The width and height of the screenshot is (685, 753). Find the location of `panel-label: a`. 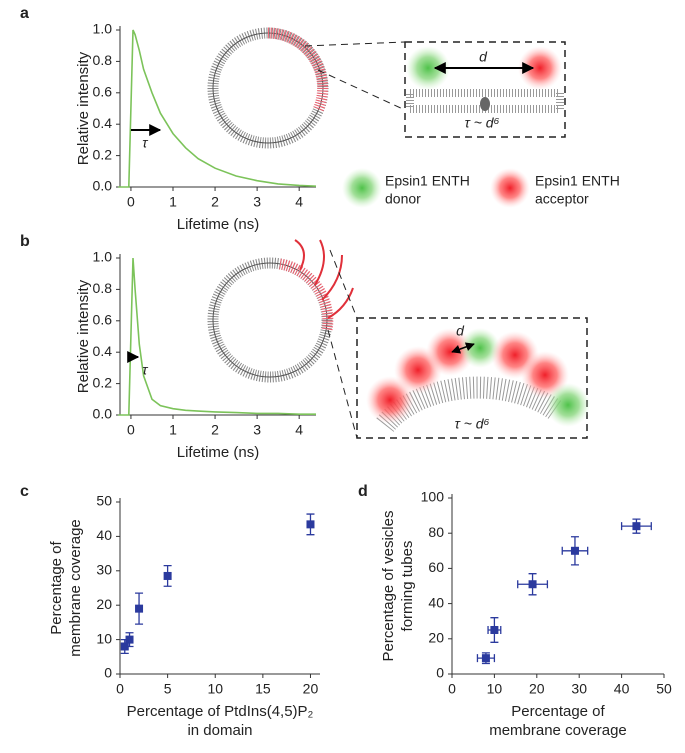

panel-label: a is located at coordinates (24, 13).